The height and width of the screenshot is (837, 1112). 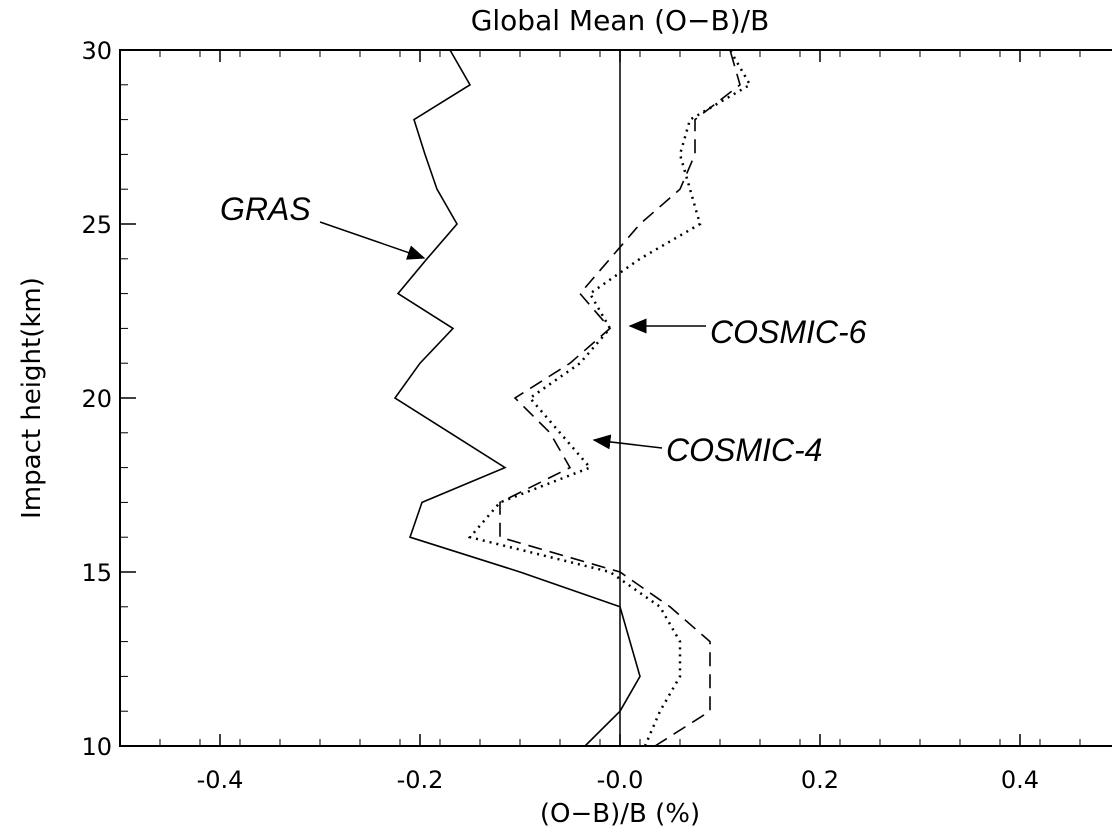 What do you see at coordinates (220, 780) in the screenshot?
I see `x-tick-label: -0.4` at bounding box center [220, 780].